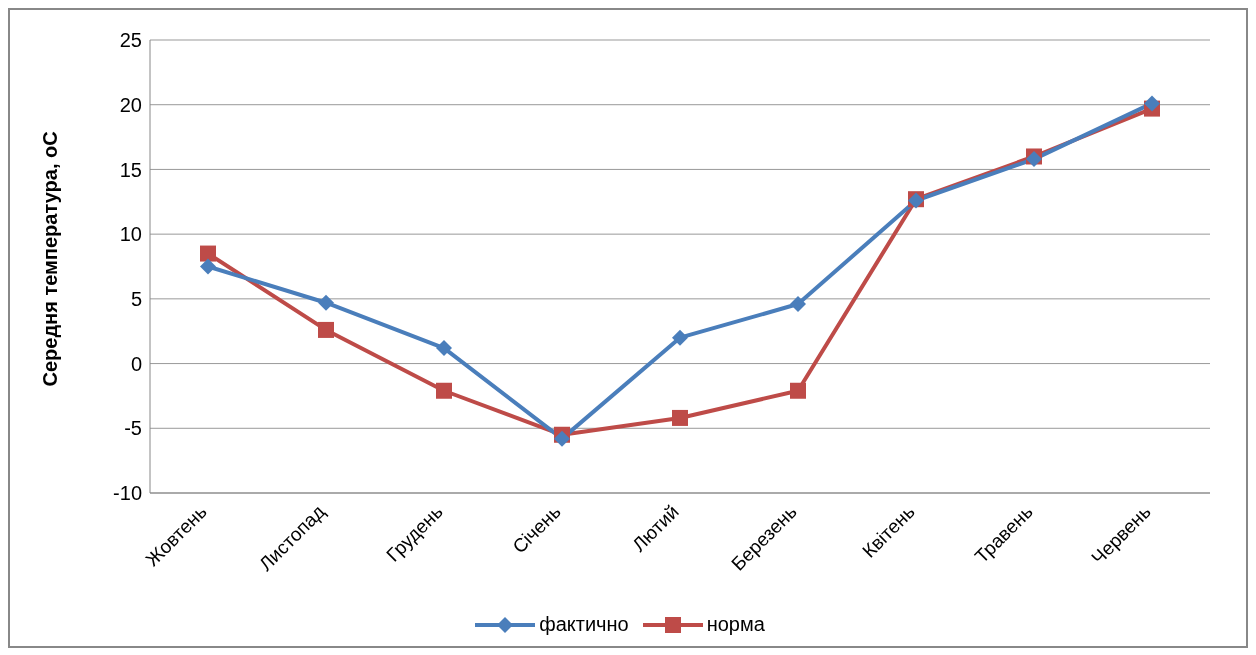 The height and width of the screenshot is (655, 1256). Describe the element at coordinates (133, 428) in the screenshot. I see `y-tick-label: -5` at that location.